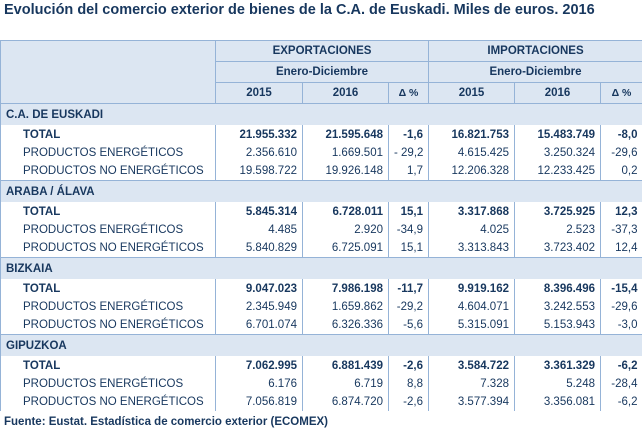 Image resolution: width=642 pixels, height=447 pixels. I want to click on value-cell: 8,8, so click(408, 384).